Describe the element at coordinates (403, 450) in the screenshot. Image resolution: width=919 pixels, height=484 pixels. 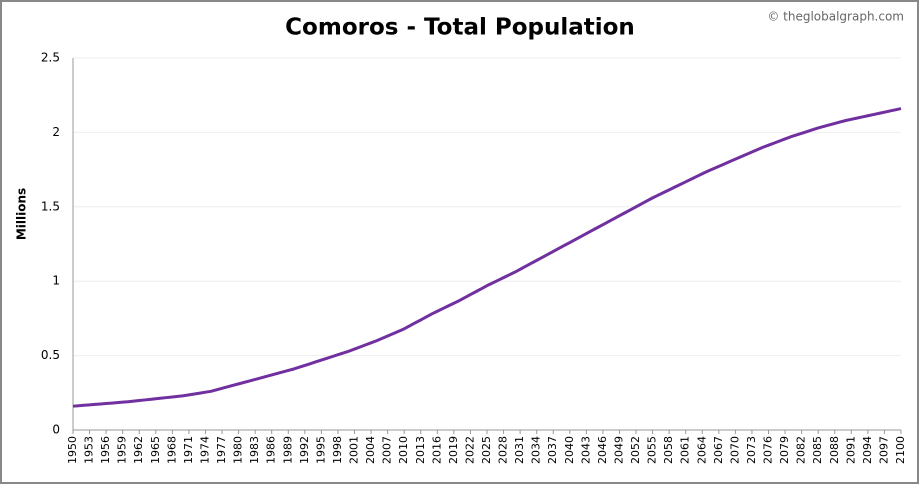
I see `x-tick-label: 2010` at that location.